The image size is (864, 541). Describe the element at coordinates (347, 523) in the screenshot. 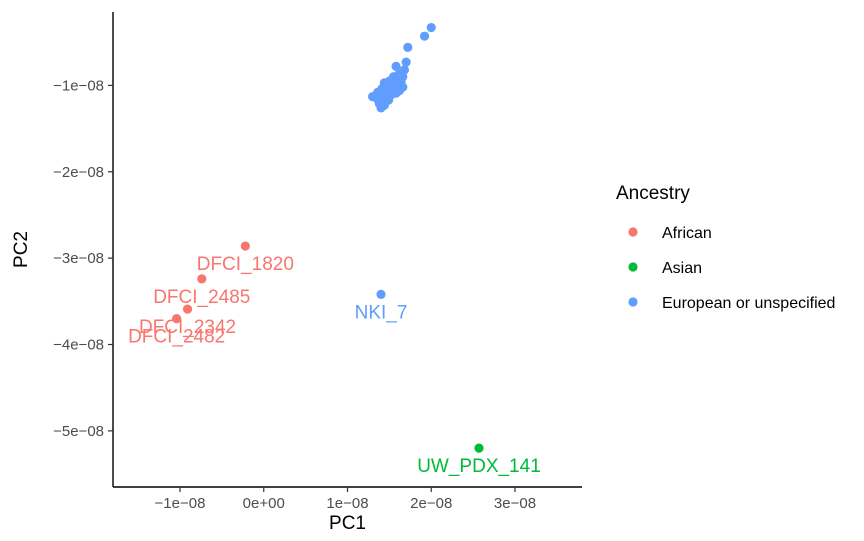

I see `x-axis-title: PC1` at that location.